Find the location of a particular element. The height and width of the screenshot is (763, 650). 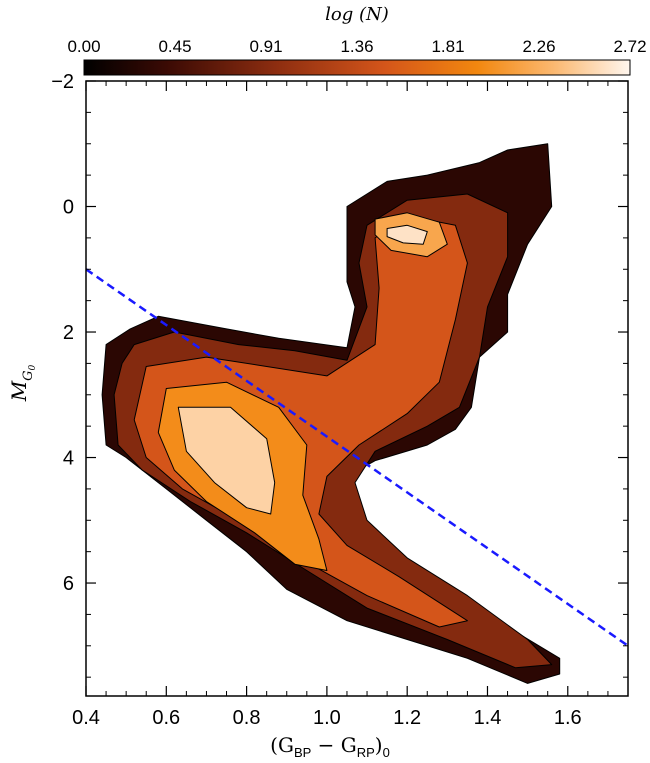

colorbar-tick-label: 2.72 is located at coordinates (629, 46).